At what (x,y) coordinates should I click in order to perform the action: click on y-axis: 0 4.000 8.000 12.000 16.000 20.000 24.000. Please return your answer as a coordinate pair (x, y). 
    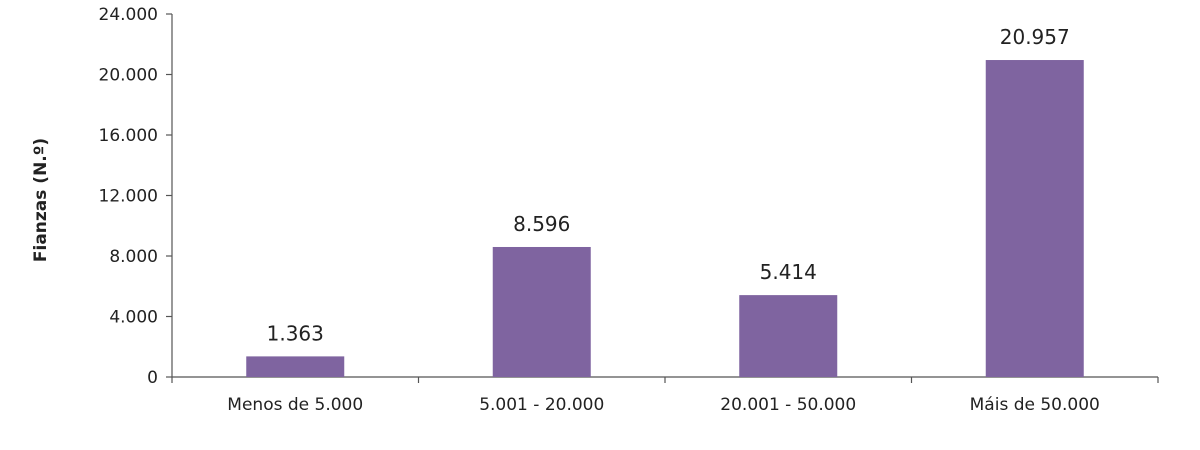
    Looking at the image, I should click on (136, 196).